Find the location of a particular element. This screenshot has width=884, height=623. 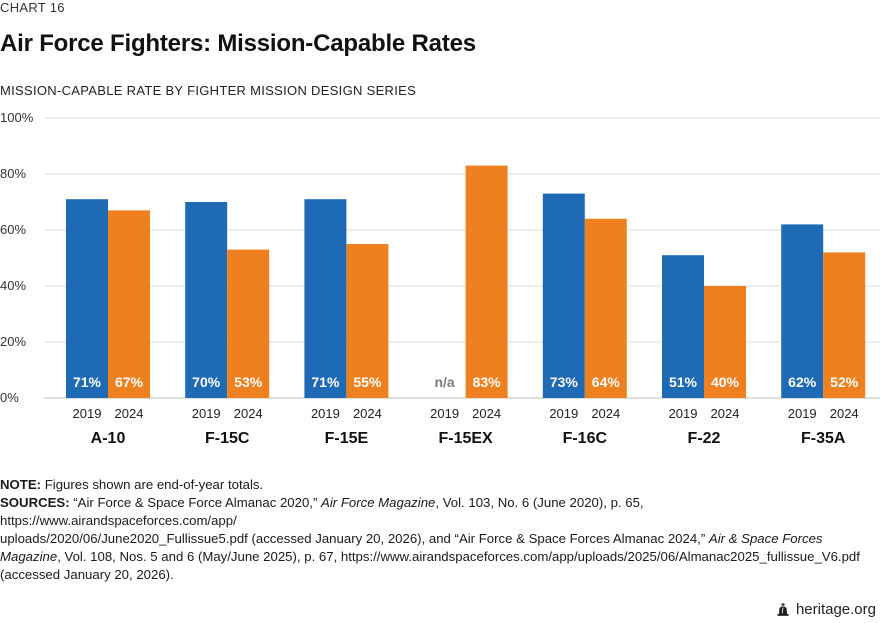

bar-2024-f-16c is located at coordinates (605, 308).